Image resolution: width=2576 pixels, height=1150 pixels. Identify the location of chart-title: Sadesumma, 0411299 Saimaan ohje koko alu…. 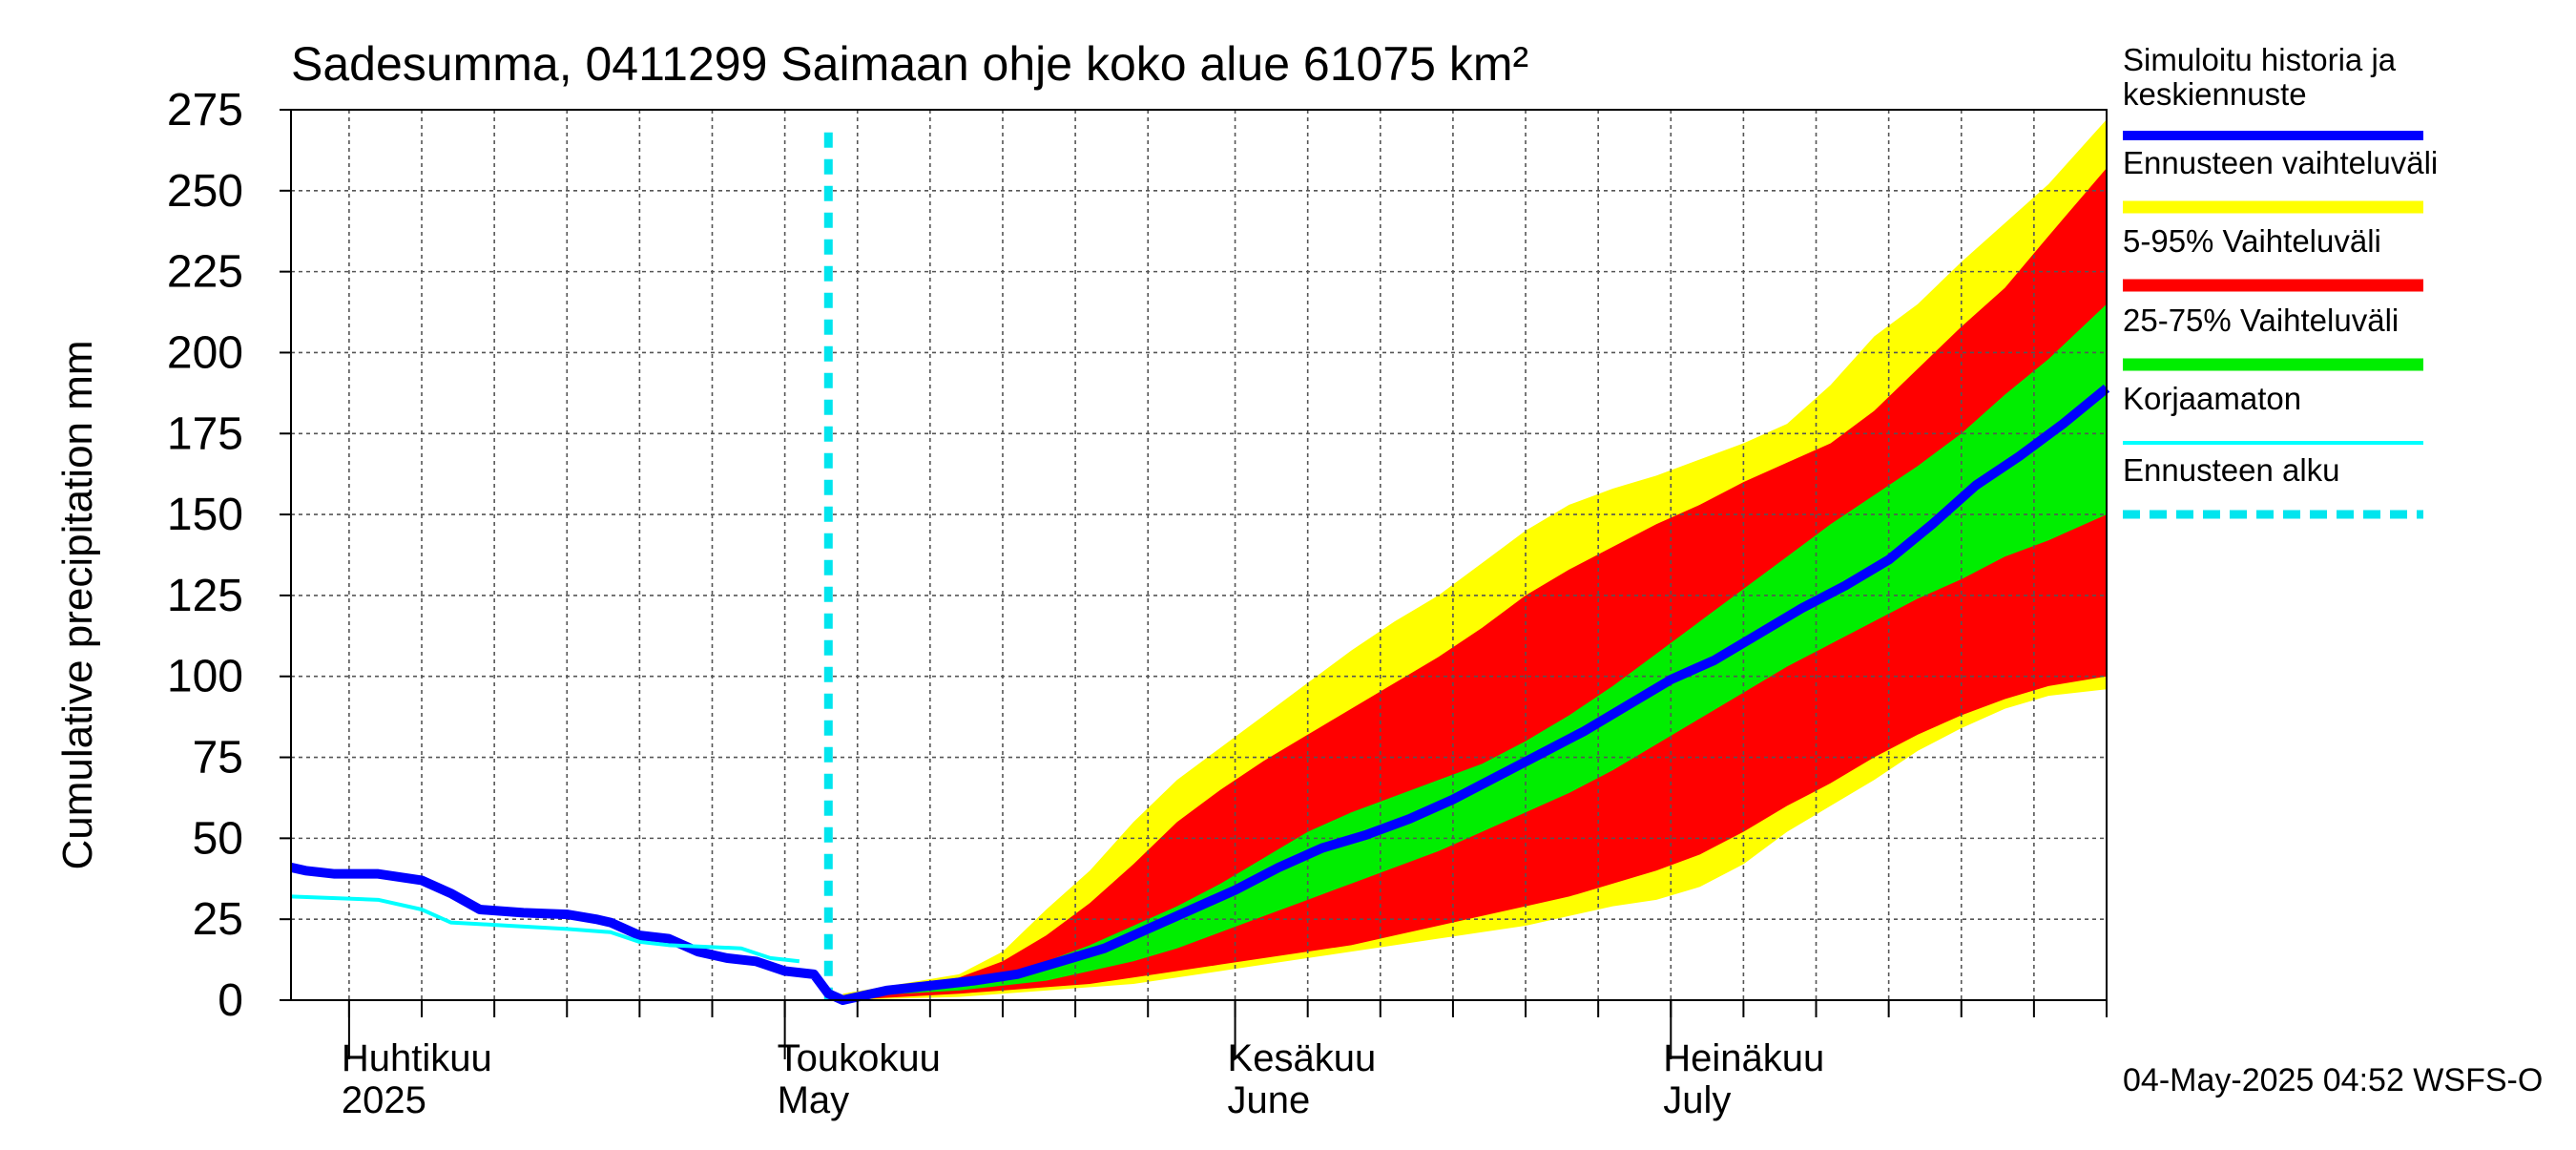
(909, 64).